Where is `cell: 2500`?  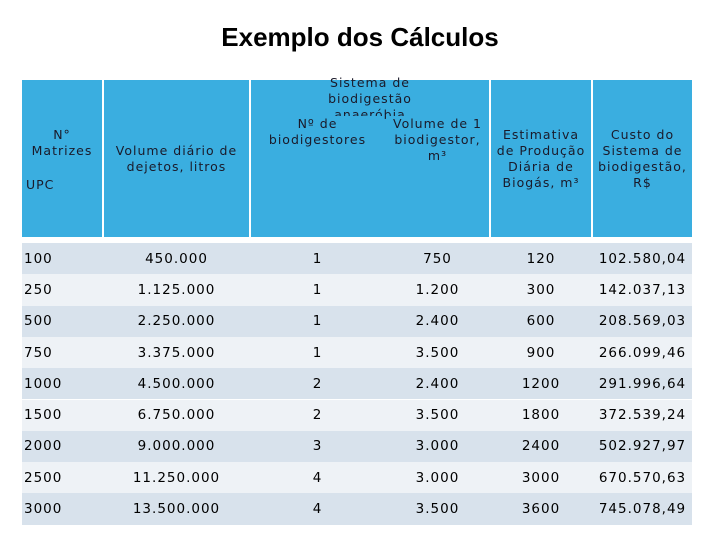
cell: 2500 is located at coordinates (43, 477).